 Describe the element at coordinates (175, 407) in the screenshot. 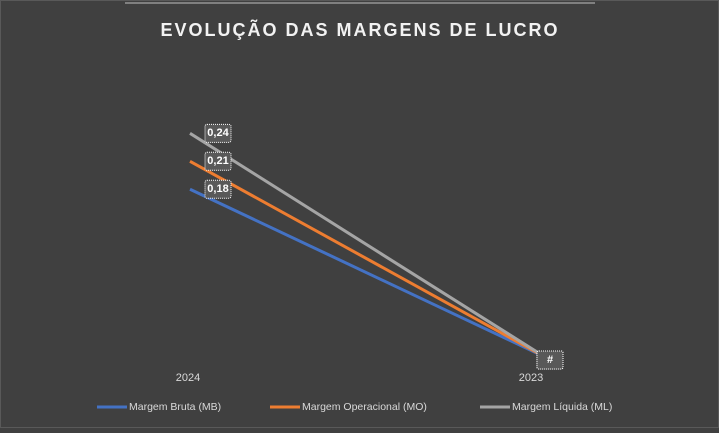

I see `legend-label: Margem Bruta (MB)` at that location.